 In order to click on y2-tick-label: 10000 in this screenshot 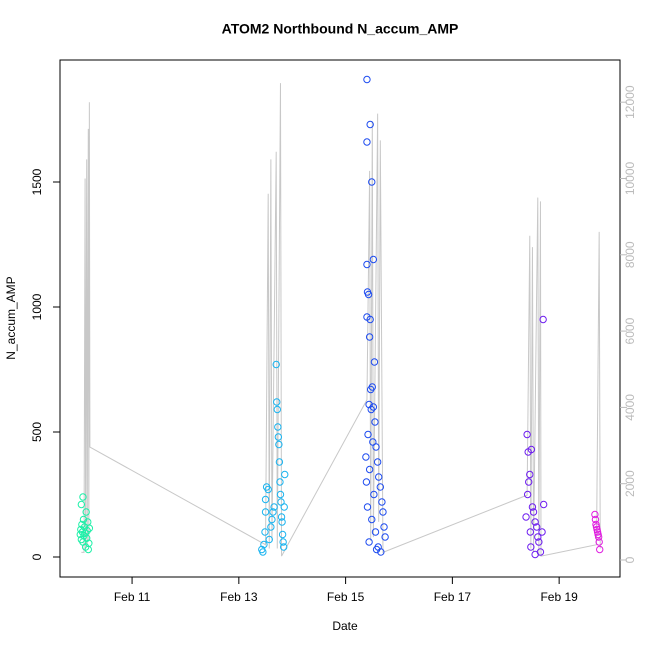, I will do `click(630, 178)`.